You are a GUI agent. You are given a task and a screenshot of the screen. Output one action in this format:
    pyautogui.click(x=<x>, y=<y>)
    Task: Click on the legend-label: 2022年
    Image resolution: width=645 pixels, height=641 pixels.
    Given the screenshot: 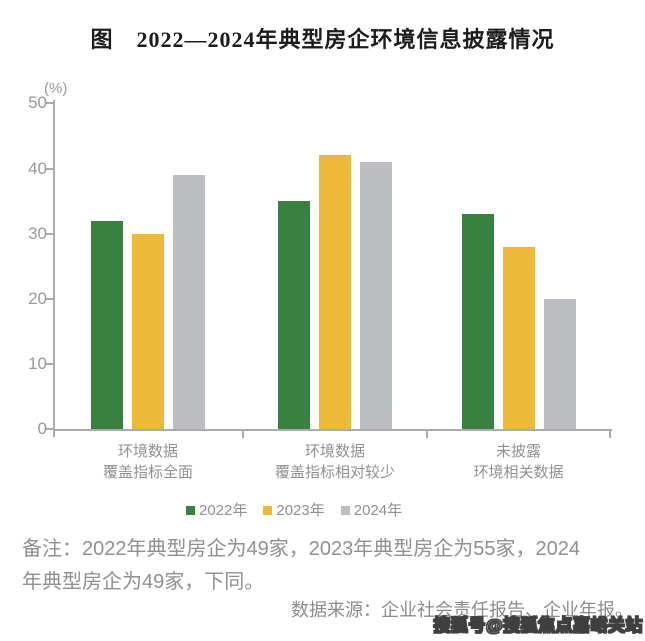 What is the action you would take?
    pyautogui.click(x=223, y=510)
    